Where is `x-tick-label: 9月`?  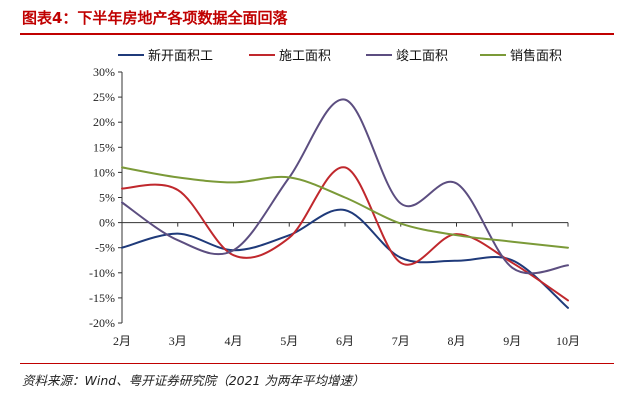 x-tick-label: 9月 is located at coordinates (512, 341).